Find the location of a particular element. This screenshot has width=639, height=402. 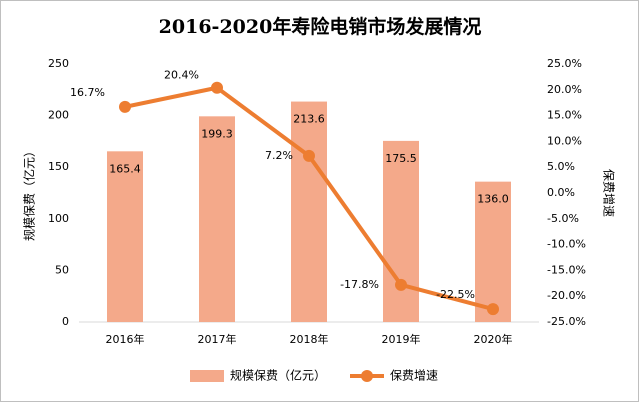

y2-tick-label: -20.0% is located at coordinates (566, 295).